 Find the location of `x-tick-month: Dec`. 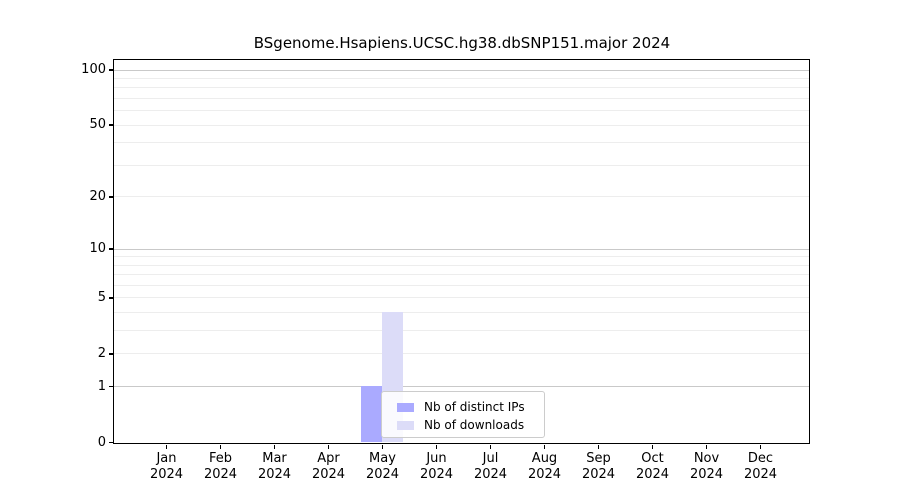

x-tick-month: Dec is located at coordinates (760, 458).